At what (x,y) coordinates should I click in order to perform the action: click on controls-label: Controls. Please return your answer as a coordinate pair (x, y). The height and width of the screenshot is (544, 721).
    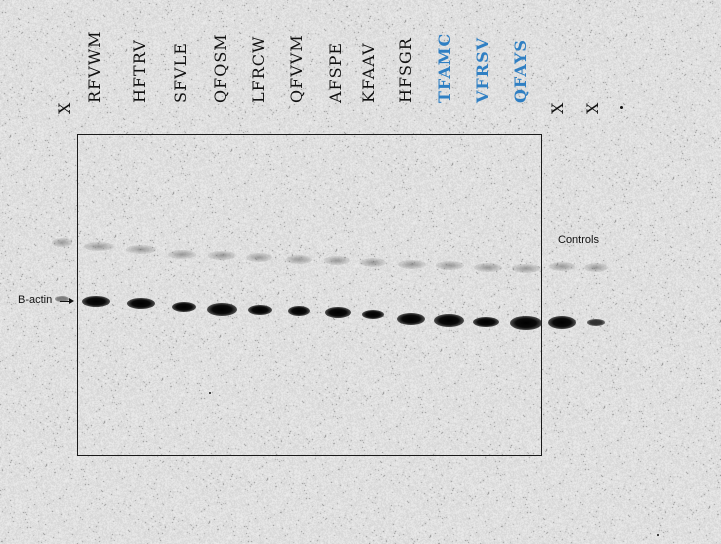
    Looking at the image, I should click on (578, 240).